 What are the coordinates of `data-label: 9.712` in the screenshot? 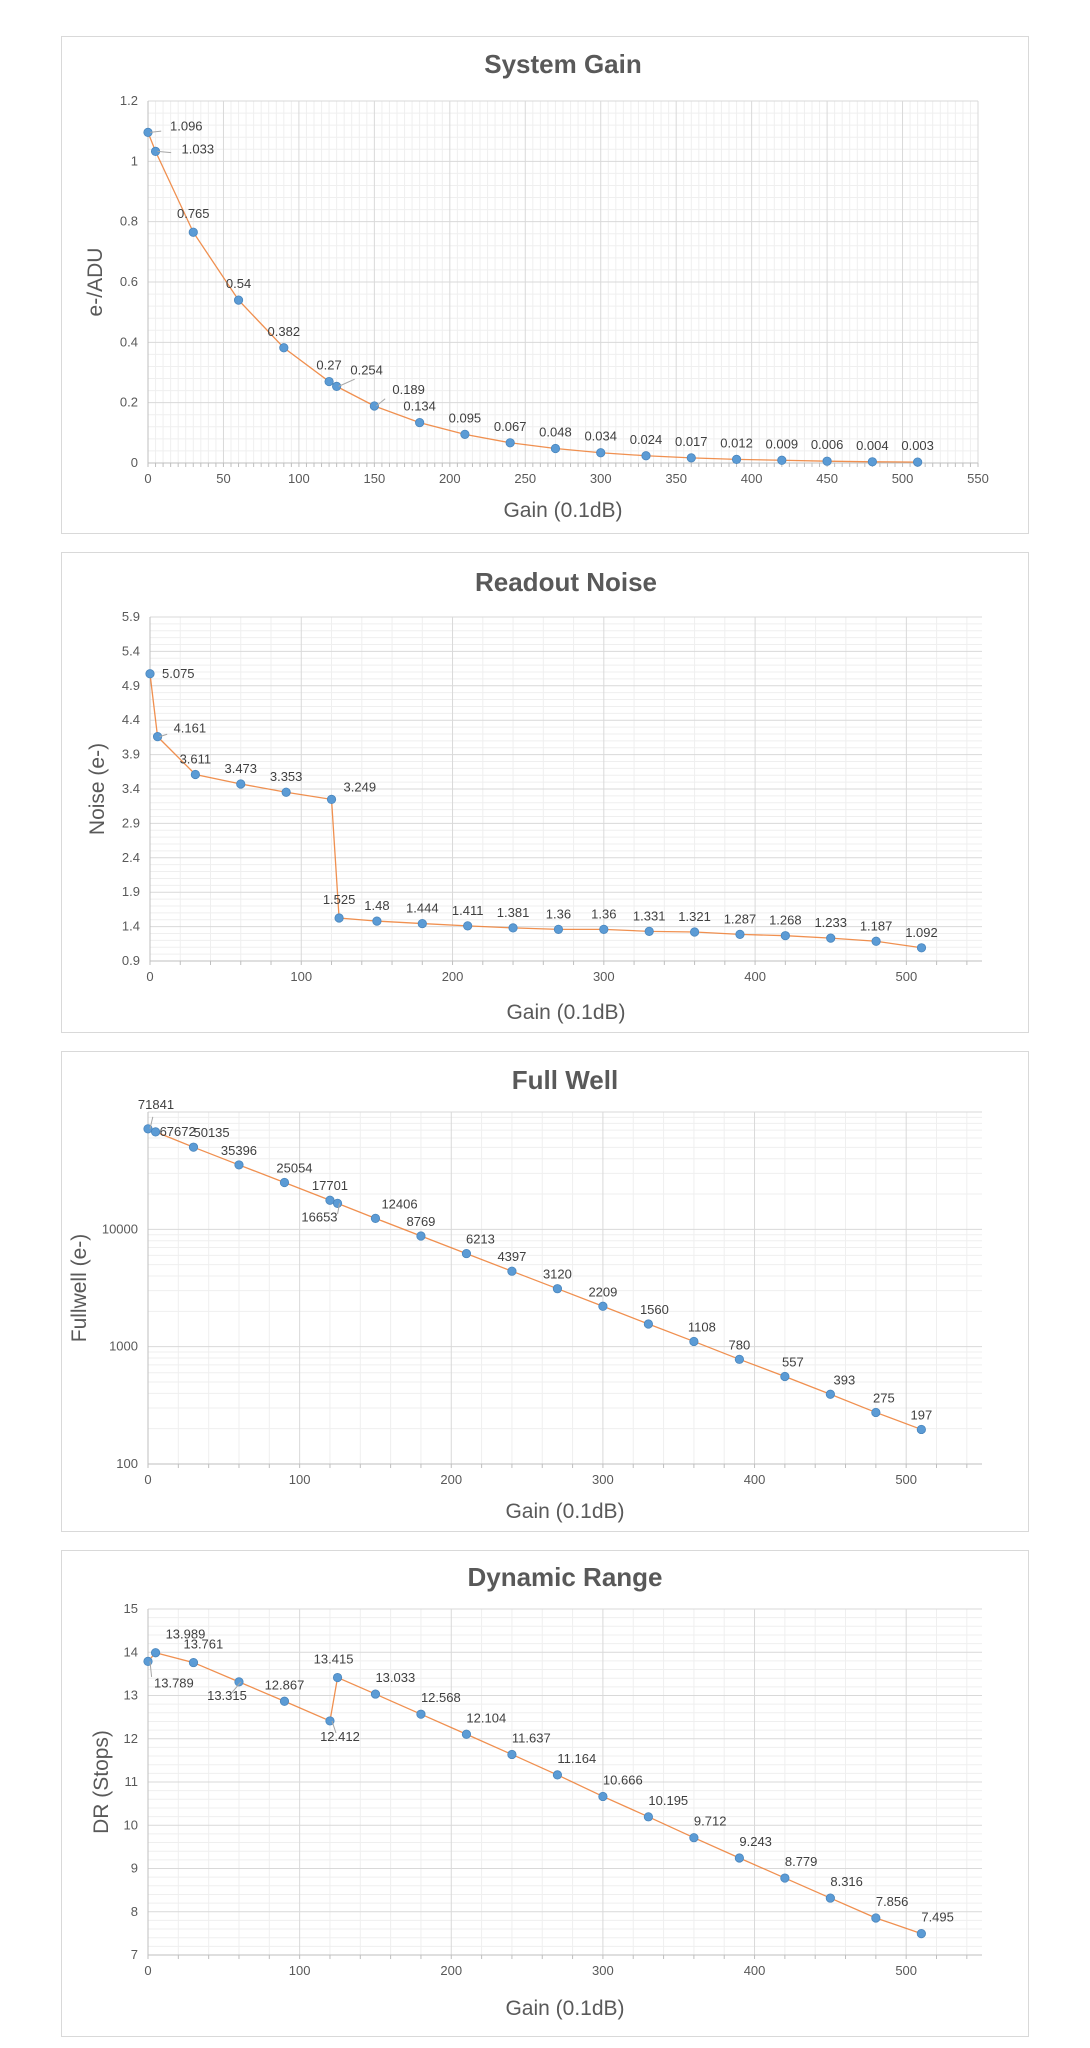 It's located at (710, 1821).